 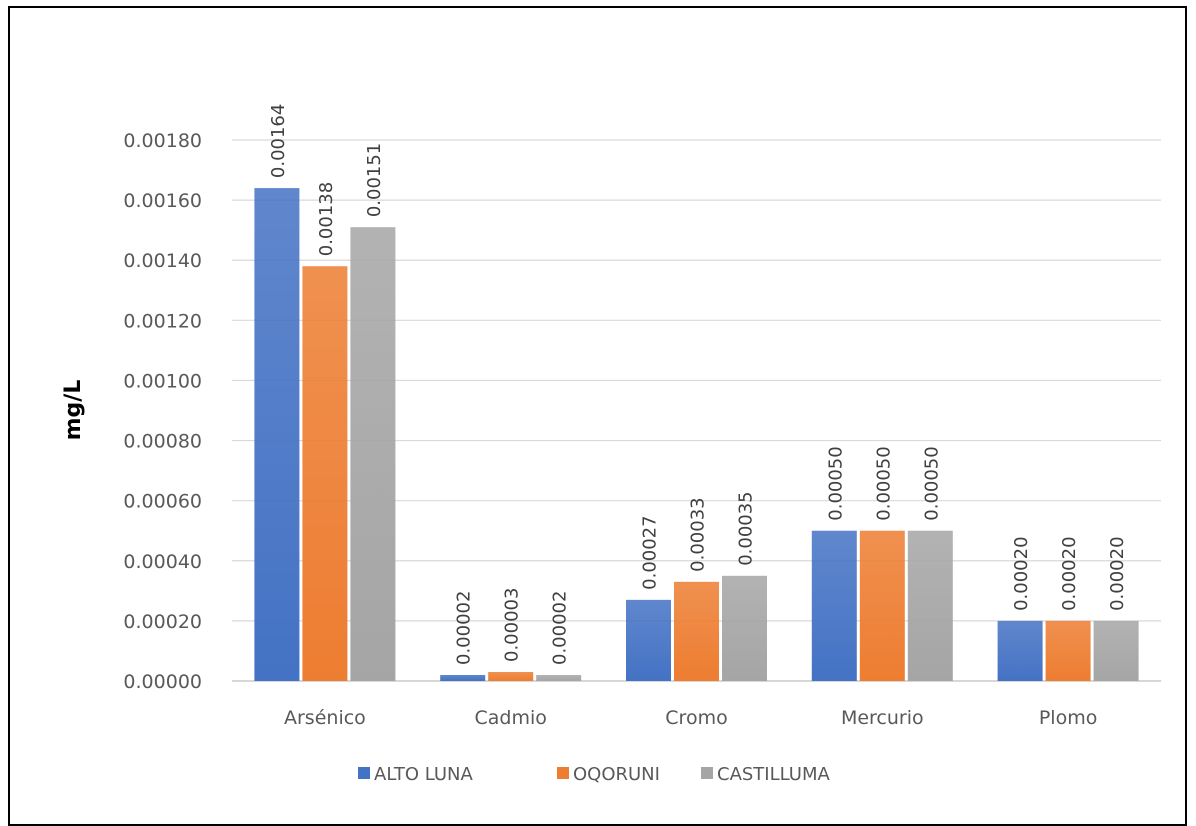 What do you see at coordinates (696, 718) in the screenshot?
I see `x-category-label: Cromo` at bounding box center [696, 718].